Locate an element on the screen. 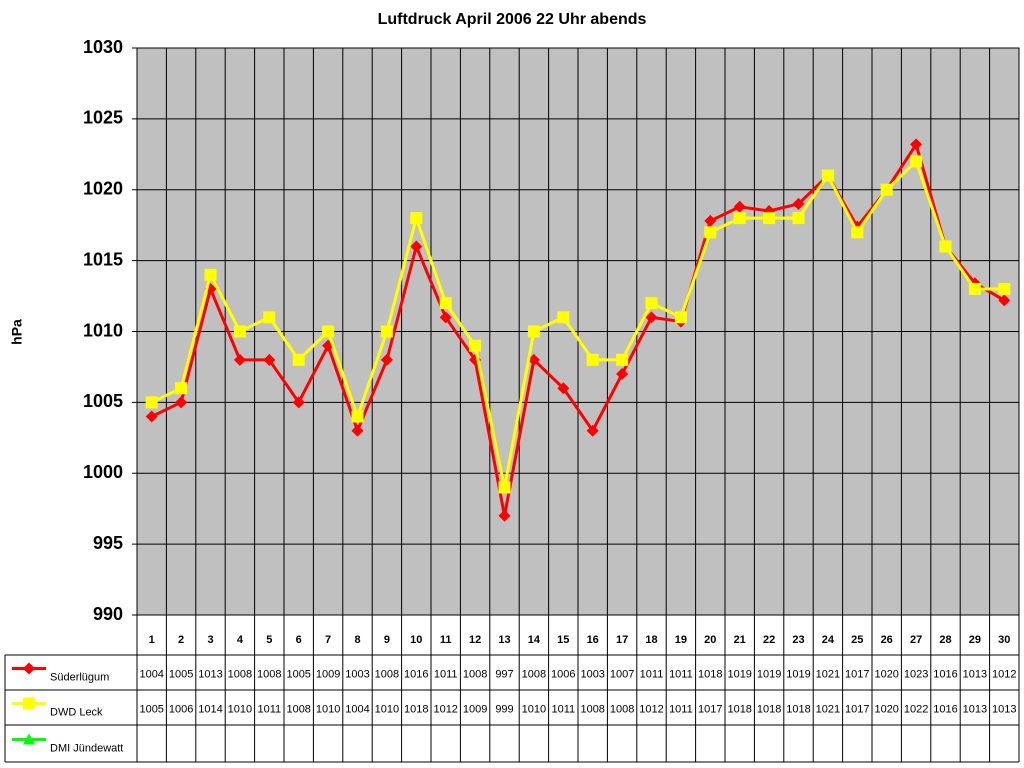 This screenshot has width=1024, height=768. x-tick-label: 24 is located at coordinates (828, 640).